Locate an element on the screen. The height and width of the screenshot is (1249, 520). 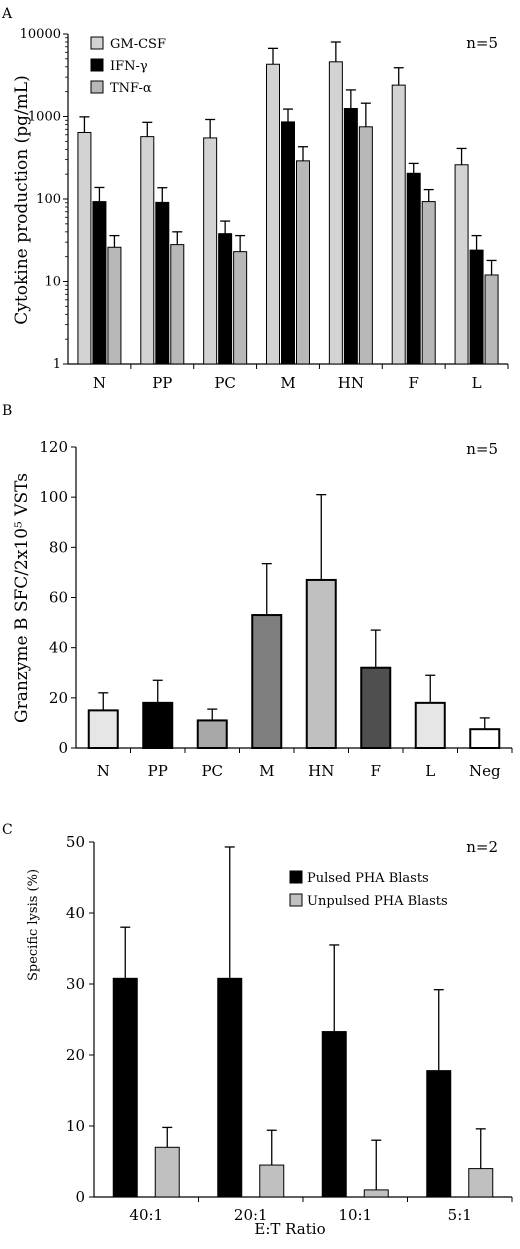
panel-b-xtick-label: PC is located at coordinates (212, 771).